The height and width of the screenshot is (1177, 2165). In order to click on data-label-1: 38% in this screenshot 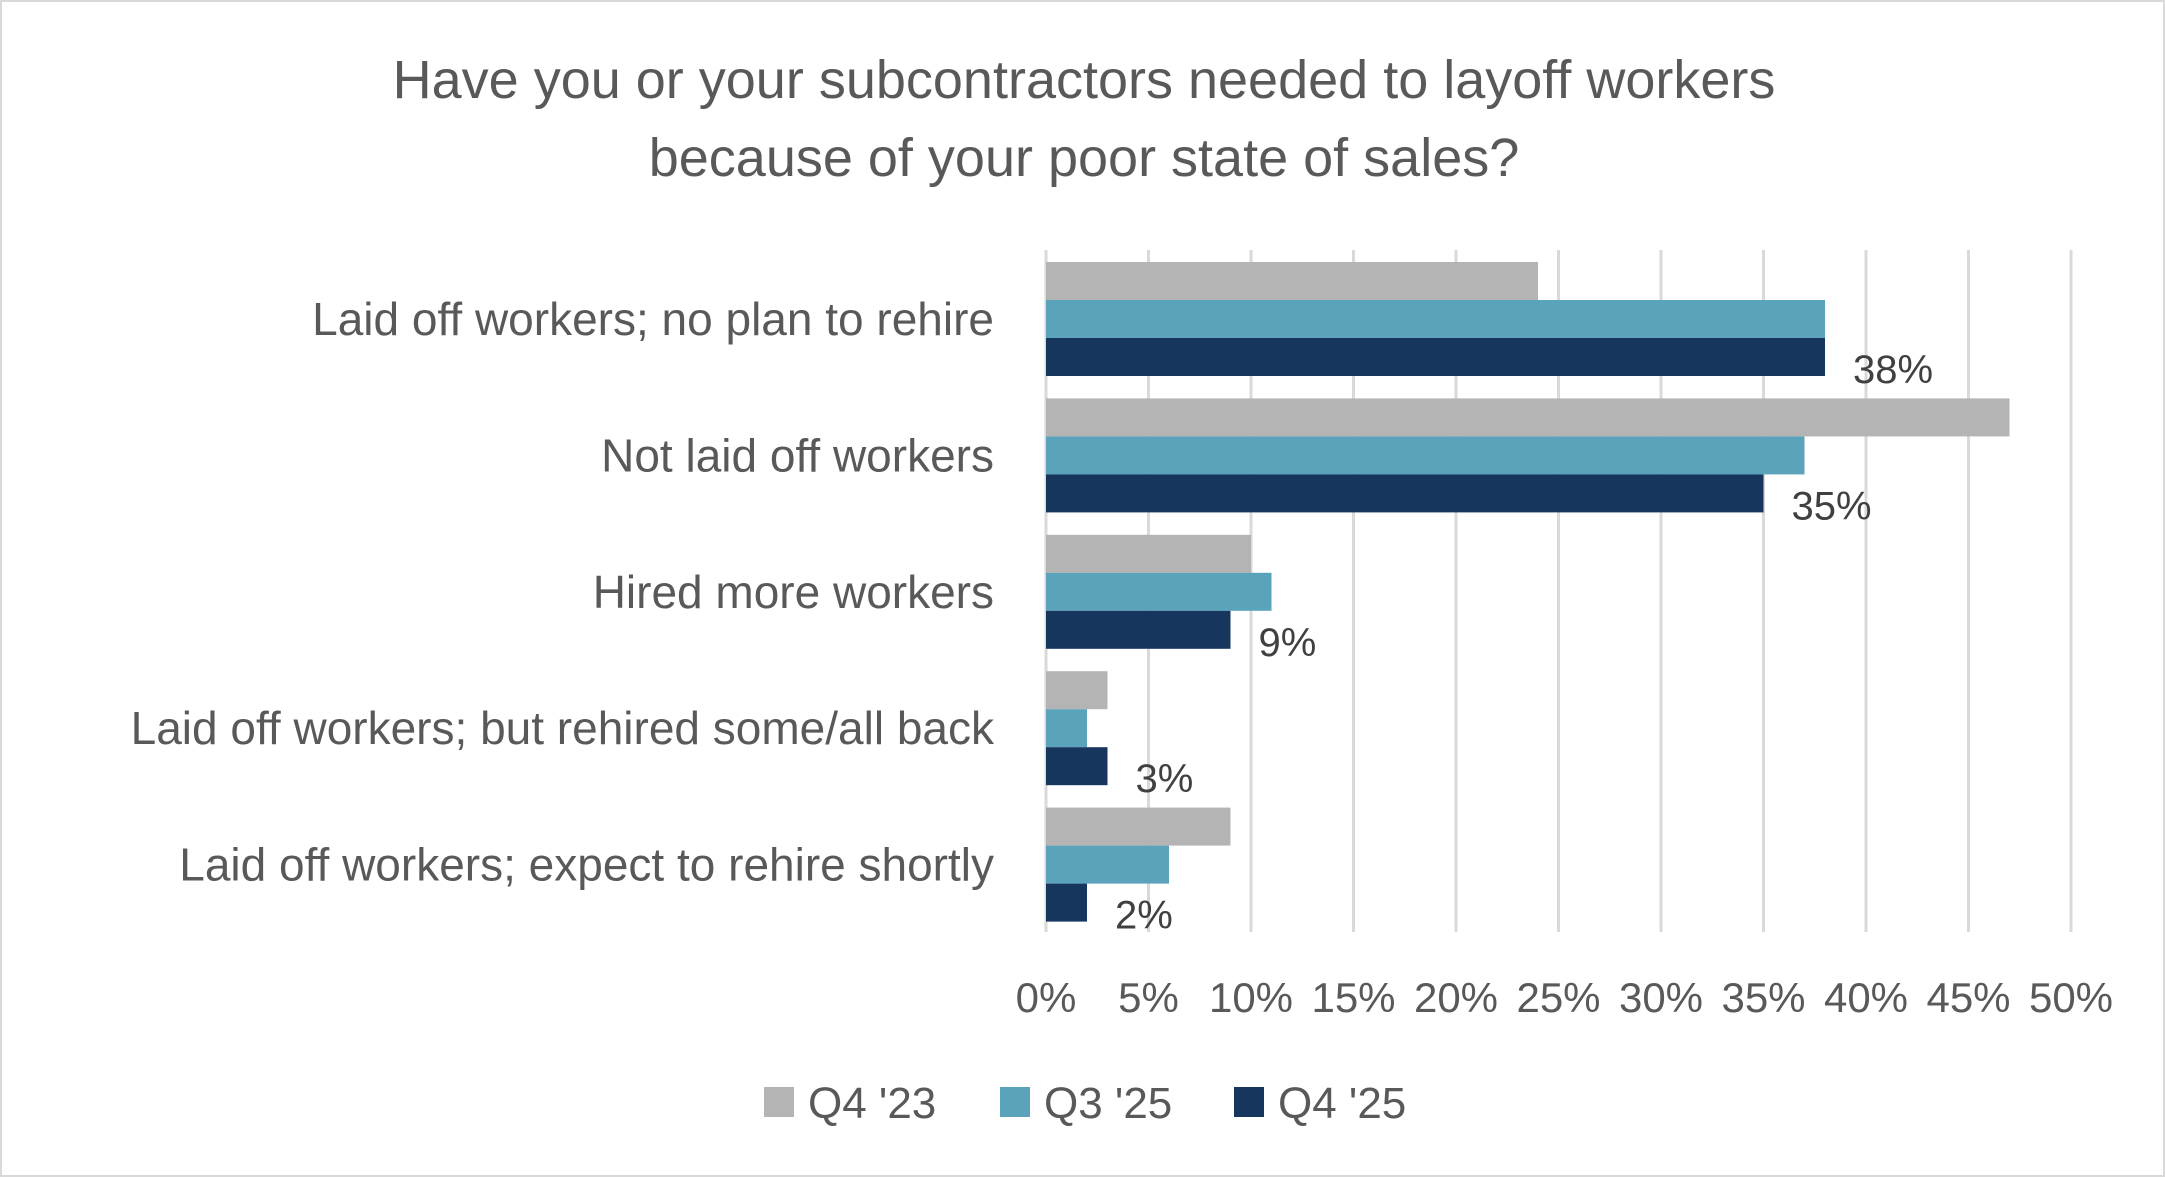, I will do `click(1893, 370)`.